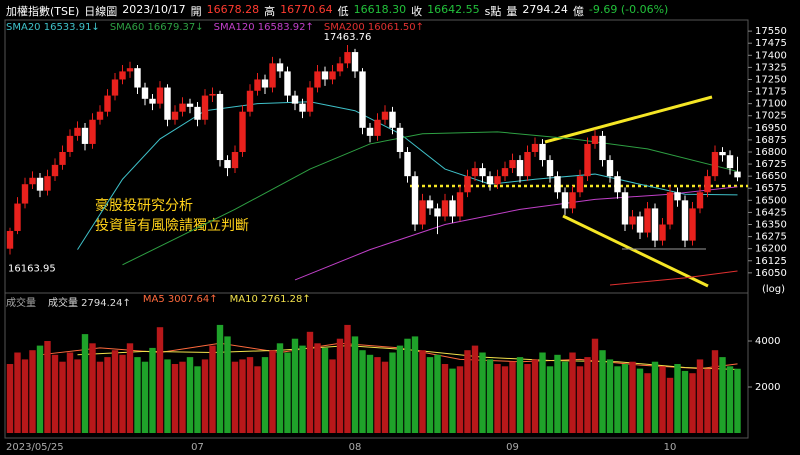 The height and width of the screenshot is (455, 800). Describe the element at coordinates (154, 9) in the screenshot. I see `date: 2023/10/17` at that location.